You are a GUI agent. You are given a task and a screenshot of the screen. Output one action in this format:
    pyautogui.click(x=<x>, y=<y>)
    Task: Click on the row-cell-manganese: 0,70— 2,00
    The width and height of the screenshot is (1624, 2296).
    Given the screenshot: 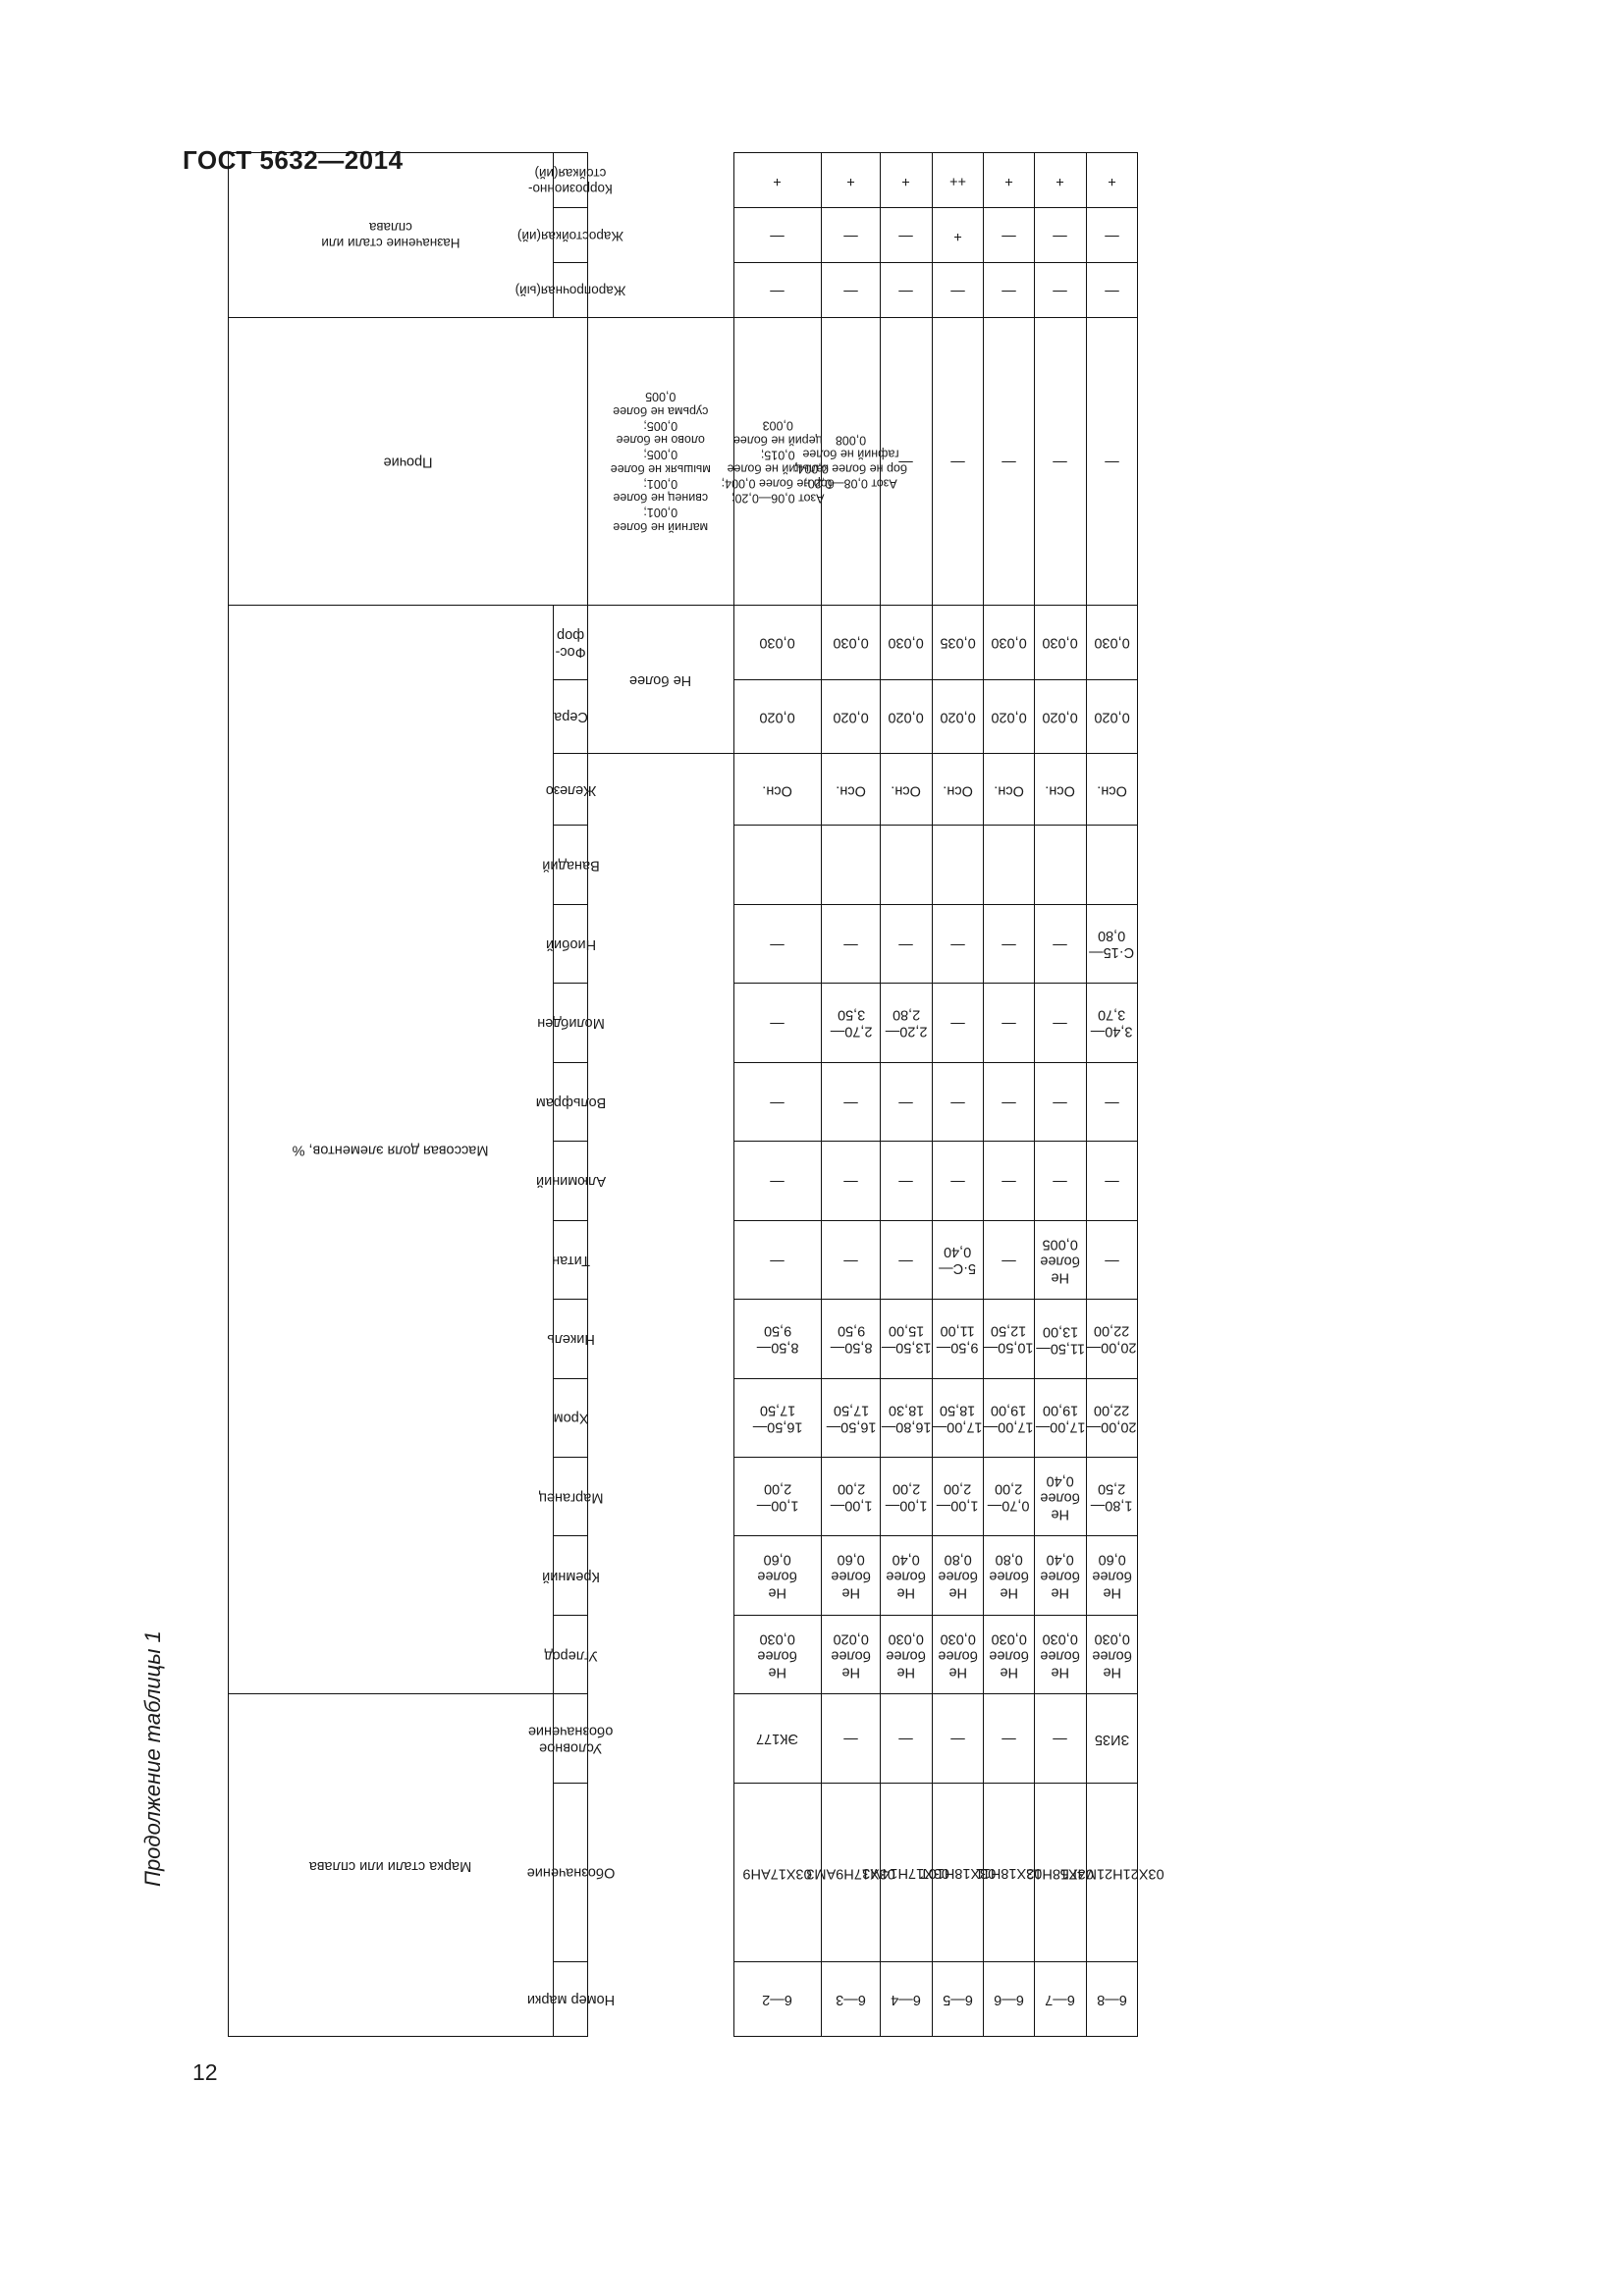 What is the action you would take?
    pyautogui.click(x=1009, y=1496)
    